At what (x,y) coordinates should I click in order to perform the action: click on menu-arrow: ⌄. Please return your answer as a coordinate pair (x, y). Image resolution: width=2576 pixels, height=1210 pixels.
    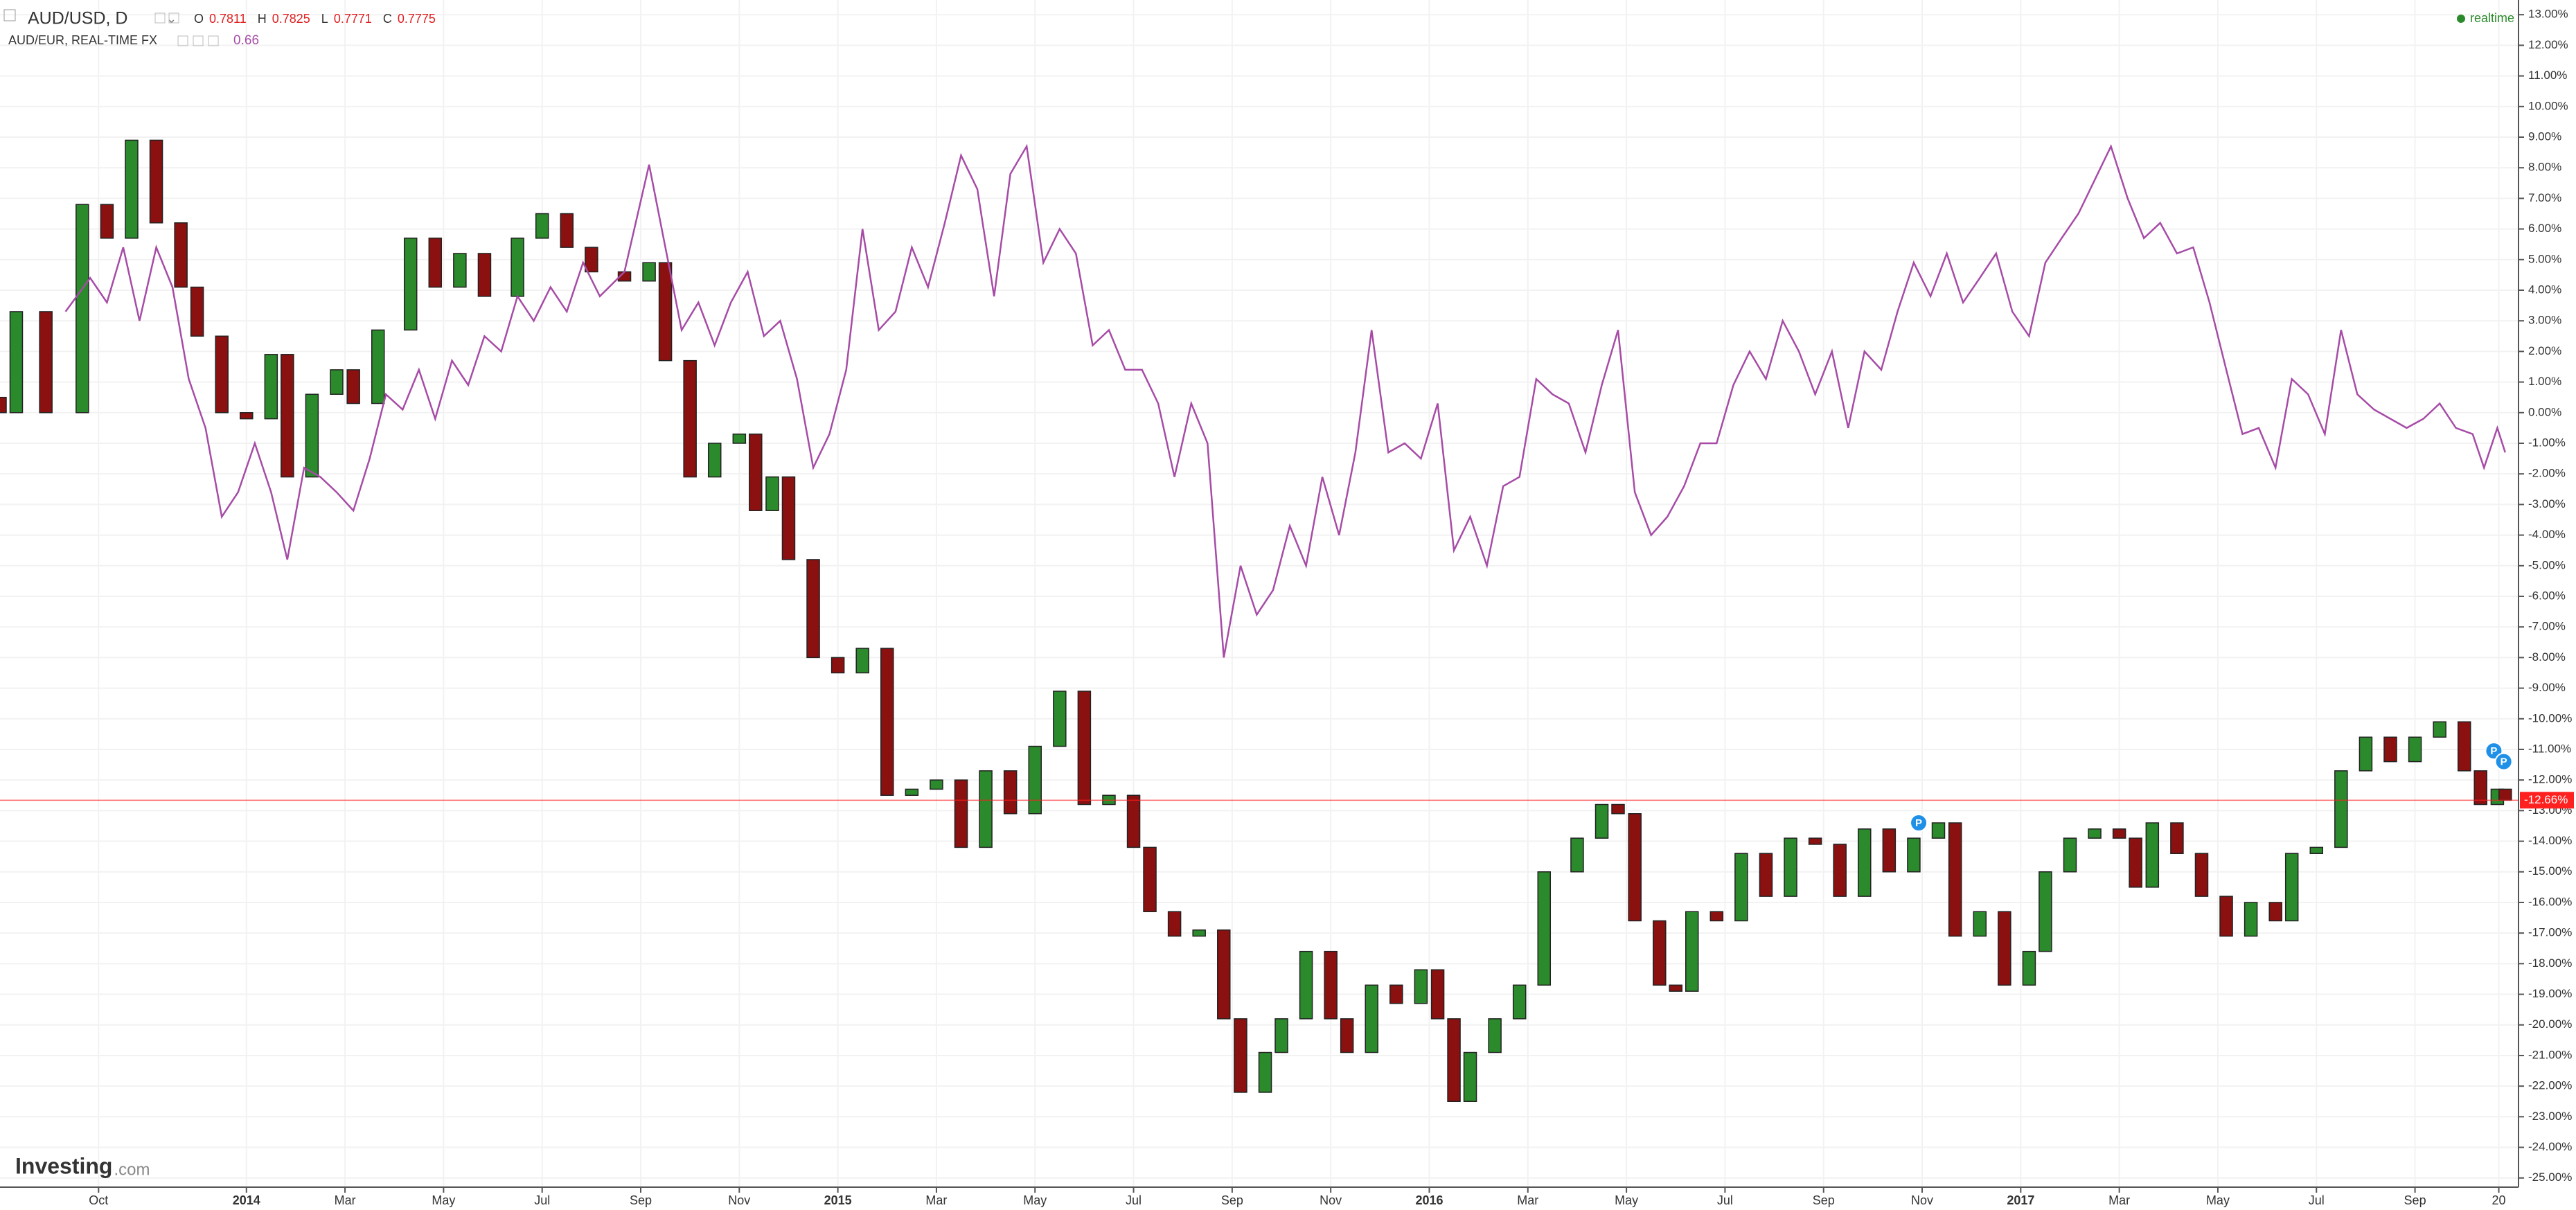
    Looking at the image, I should click on (171, 19).